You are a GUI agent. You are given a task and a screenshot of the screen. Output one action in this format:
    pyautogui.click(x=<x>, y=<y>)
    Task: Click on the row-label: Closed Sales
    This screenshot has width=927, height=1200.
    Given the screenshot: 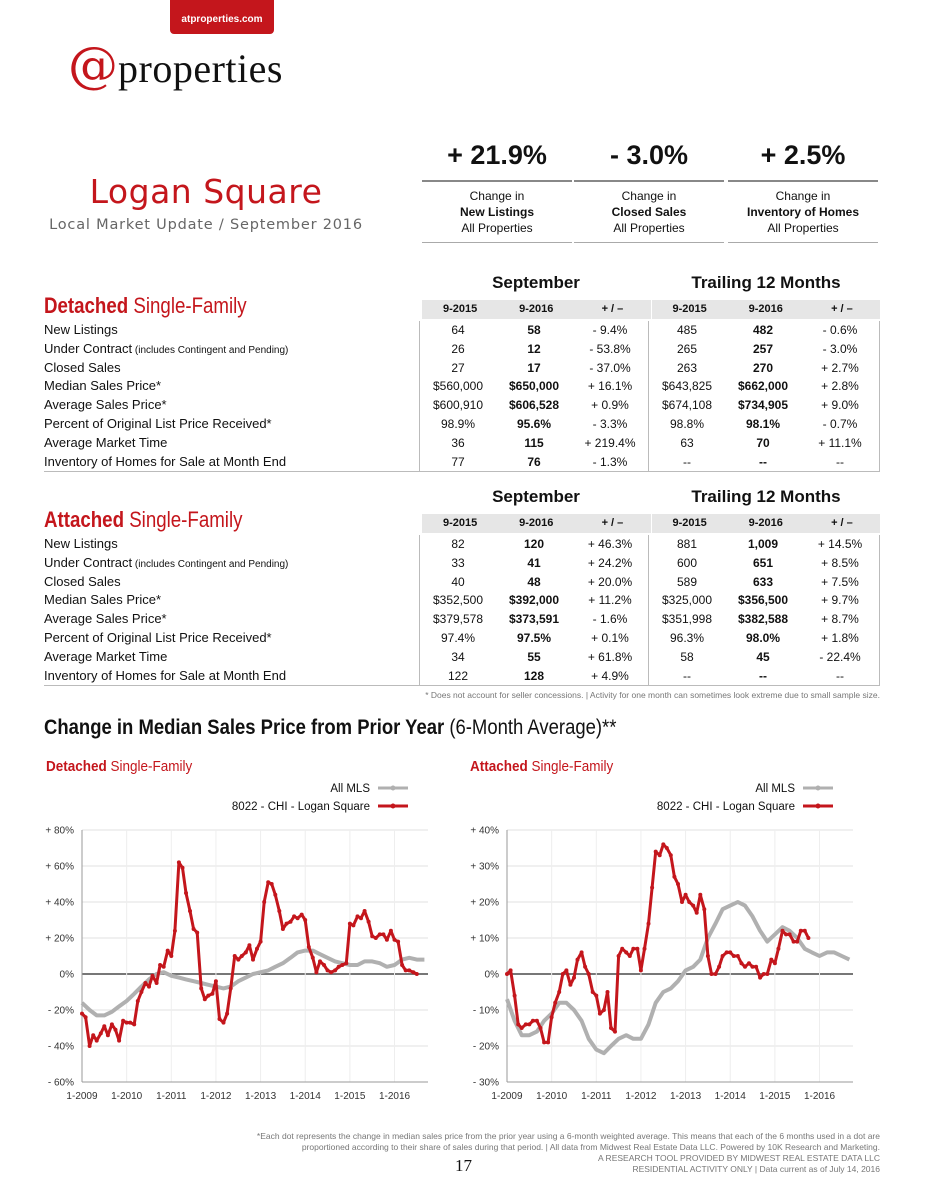 What is the action you would take?
    pyautogui.click(x=82, y=367)
    